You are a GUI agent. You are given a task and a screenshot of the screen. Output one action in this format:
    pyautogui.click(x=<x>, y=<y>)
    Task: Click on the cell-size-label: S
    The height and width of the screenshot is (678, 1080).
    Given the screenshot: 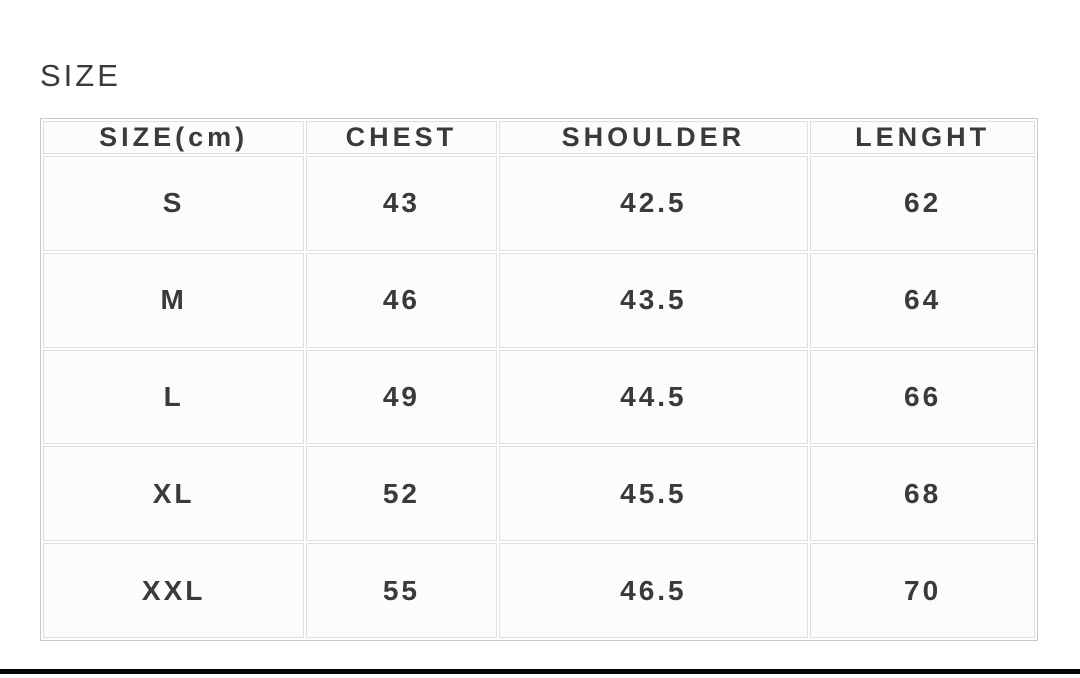 What is the action you would take?
    pyautogui.click(x=174, y=203)
    